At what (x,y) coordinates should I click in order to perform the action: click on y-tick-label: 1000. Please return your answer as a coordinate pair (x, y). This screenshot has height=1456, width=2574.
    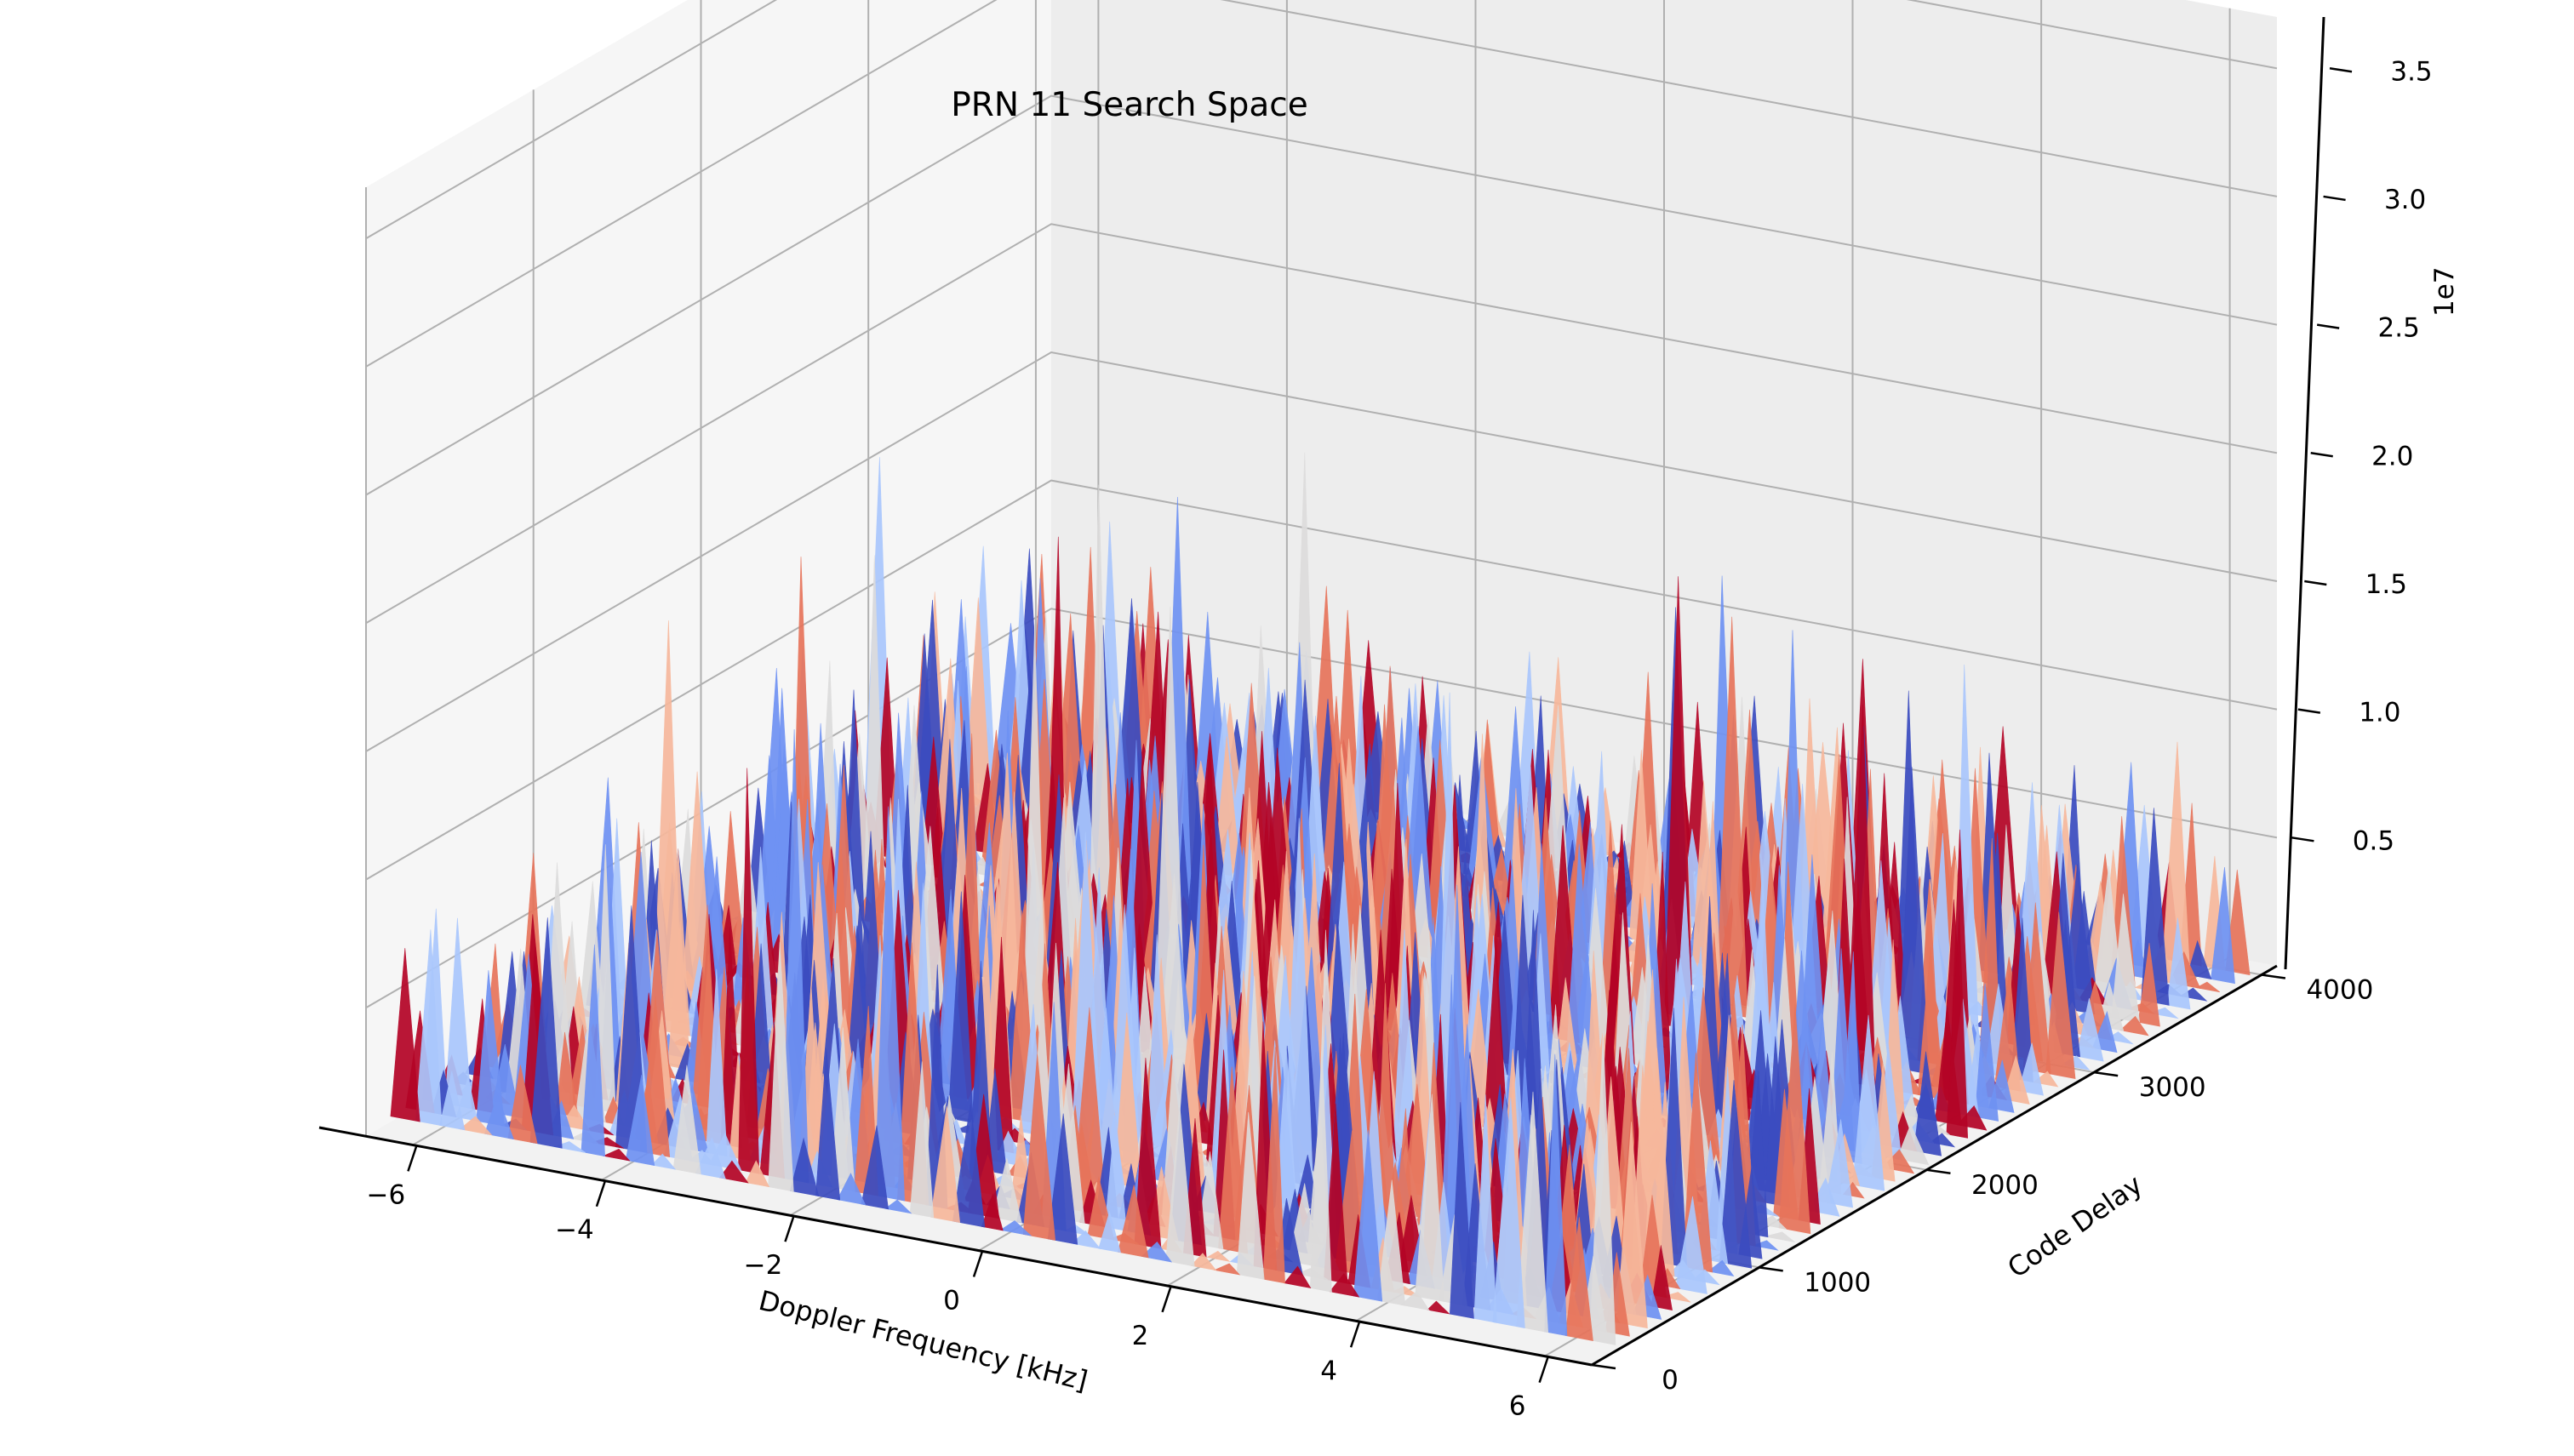
    Looking at the image, I should click on (1837, 1283).